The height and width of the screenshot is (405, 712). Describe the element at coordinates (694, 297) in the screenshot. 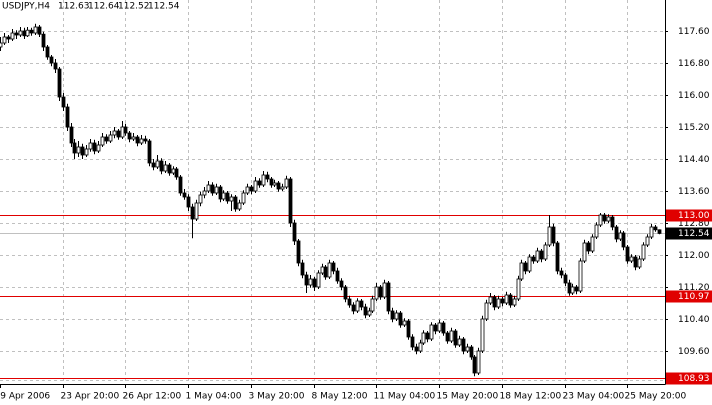

I see `level-label: 110.97` at that location.